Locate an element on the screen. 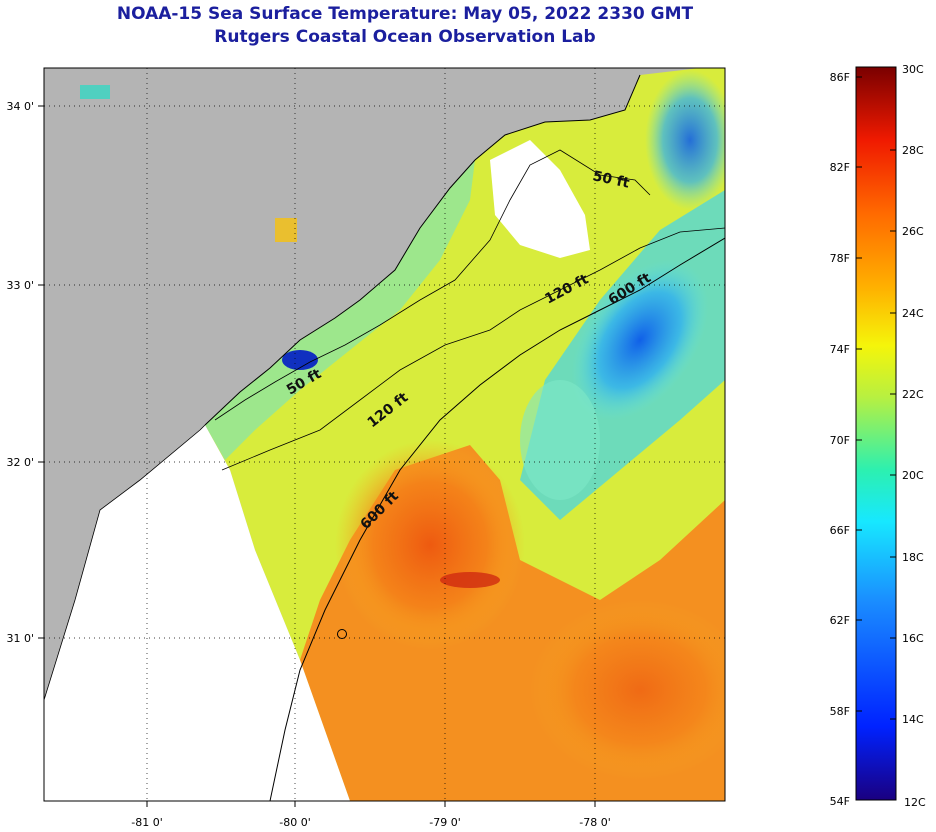 This screenshot has width=936, height=832. colorbar-c-label: 30C is located at coordinates (913, 69).